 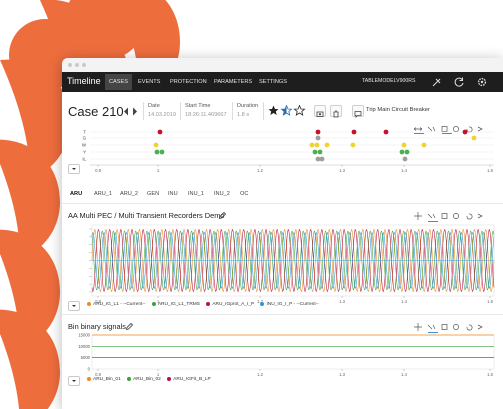 I want to click on overview-toolbar, so click(x=448, y=130).